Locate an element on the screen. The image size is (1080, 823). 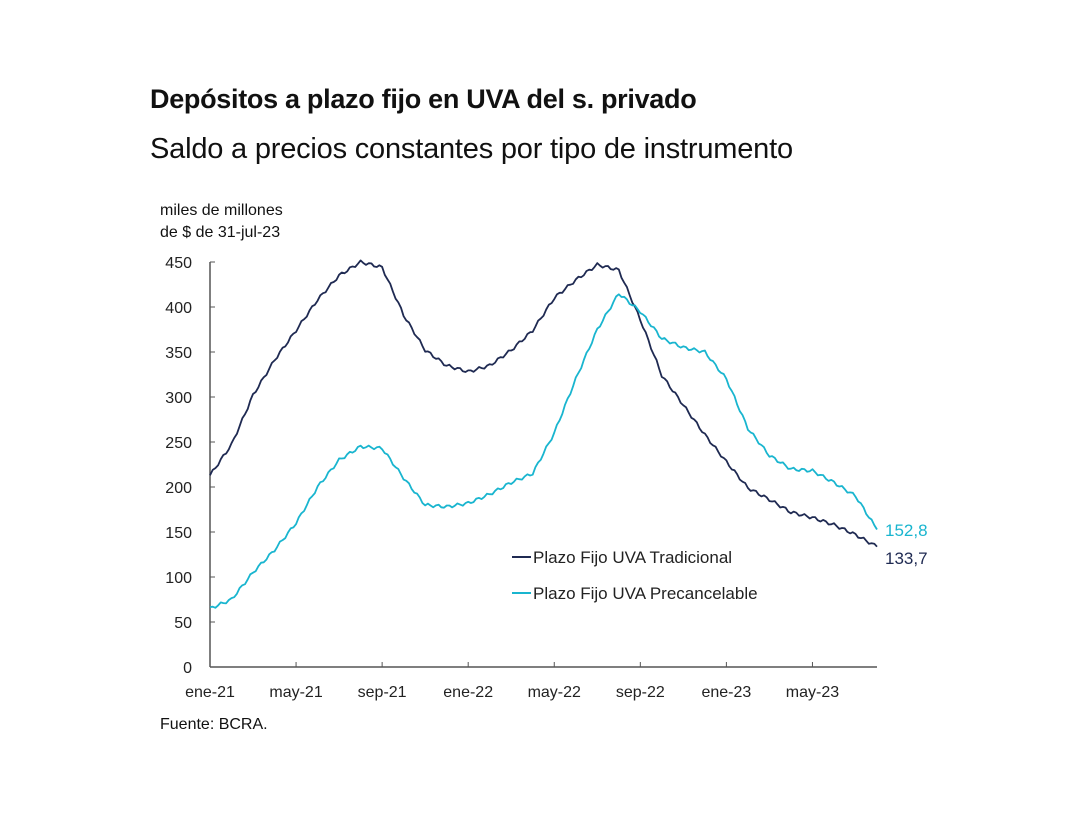
y-tick-label: 250 is located at coordinates (178, 443).